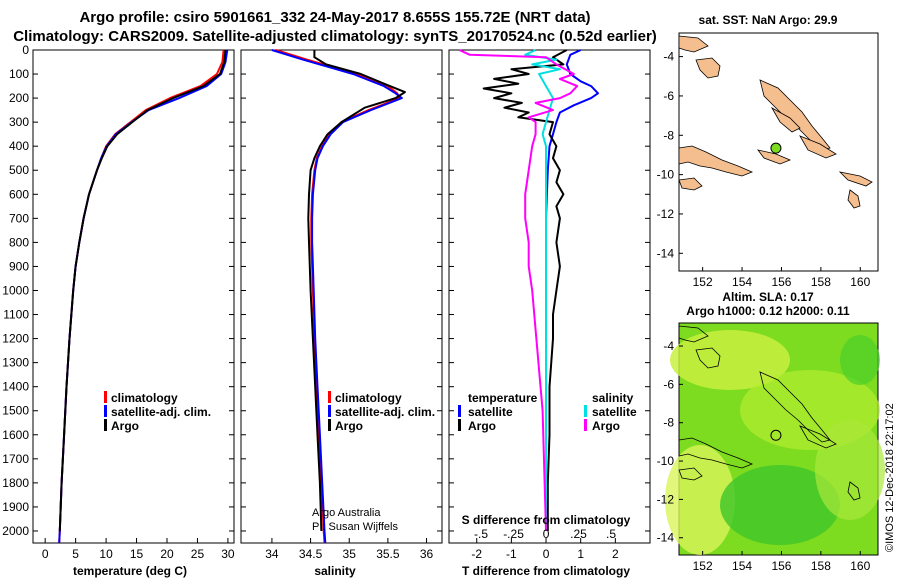  What do you see at coordinates (476, 554) in the screenshot?
I see `x-tick-label: -2` at bounding box center [476, 554].